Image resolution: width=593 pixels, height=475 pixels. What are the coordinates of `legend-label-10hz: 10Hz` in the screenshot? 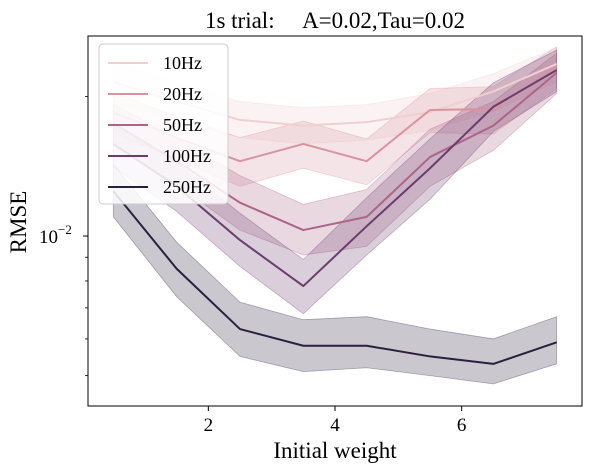 It's located at (182, 63).